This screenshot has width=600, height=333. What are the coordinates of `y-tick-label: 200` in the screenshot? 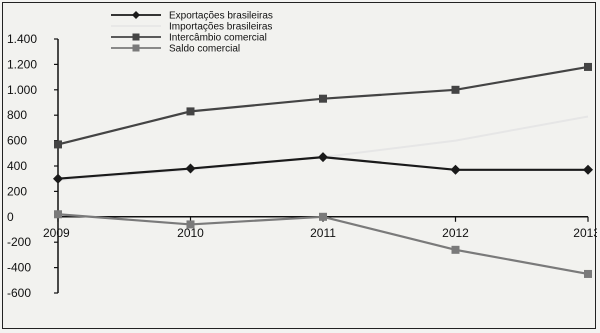 It's located at (17, 191).